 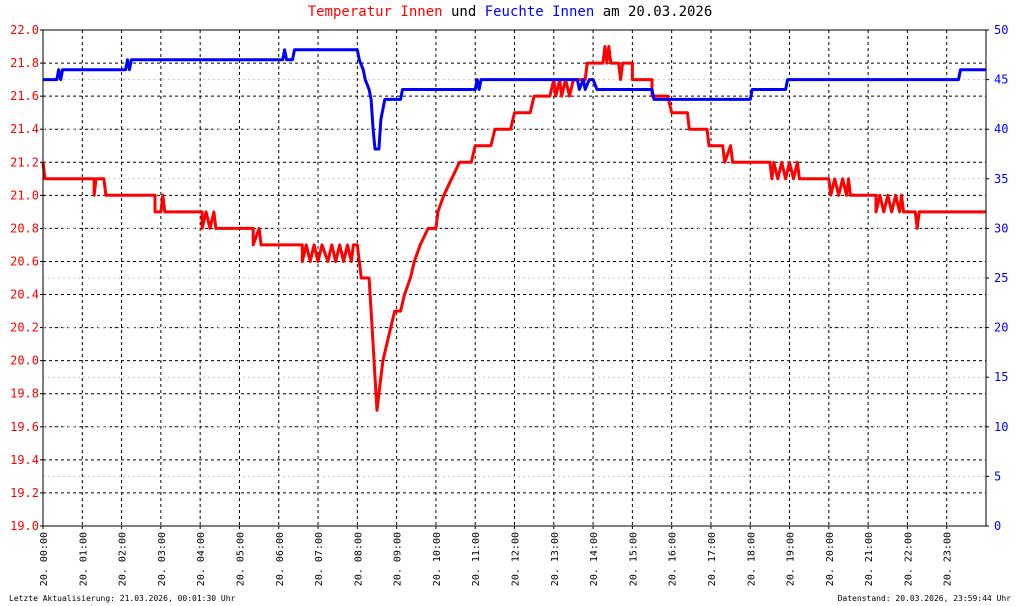 I want to click on y-left-tick-label: 20.8, so click(x=24, y=228).